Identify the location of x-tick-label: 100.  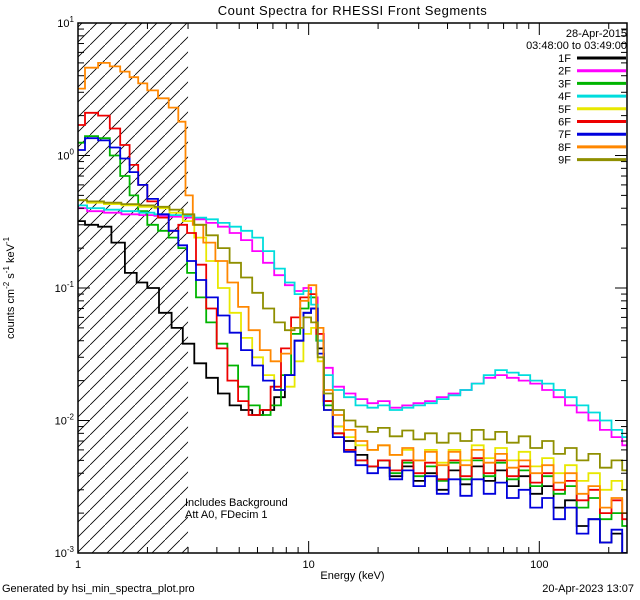
(539, 565).